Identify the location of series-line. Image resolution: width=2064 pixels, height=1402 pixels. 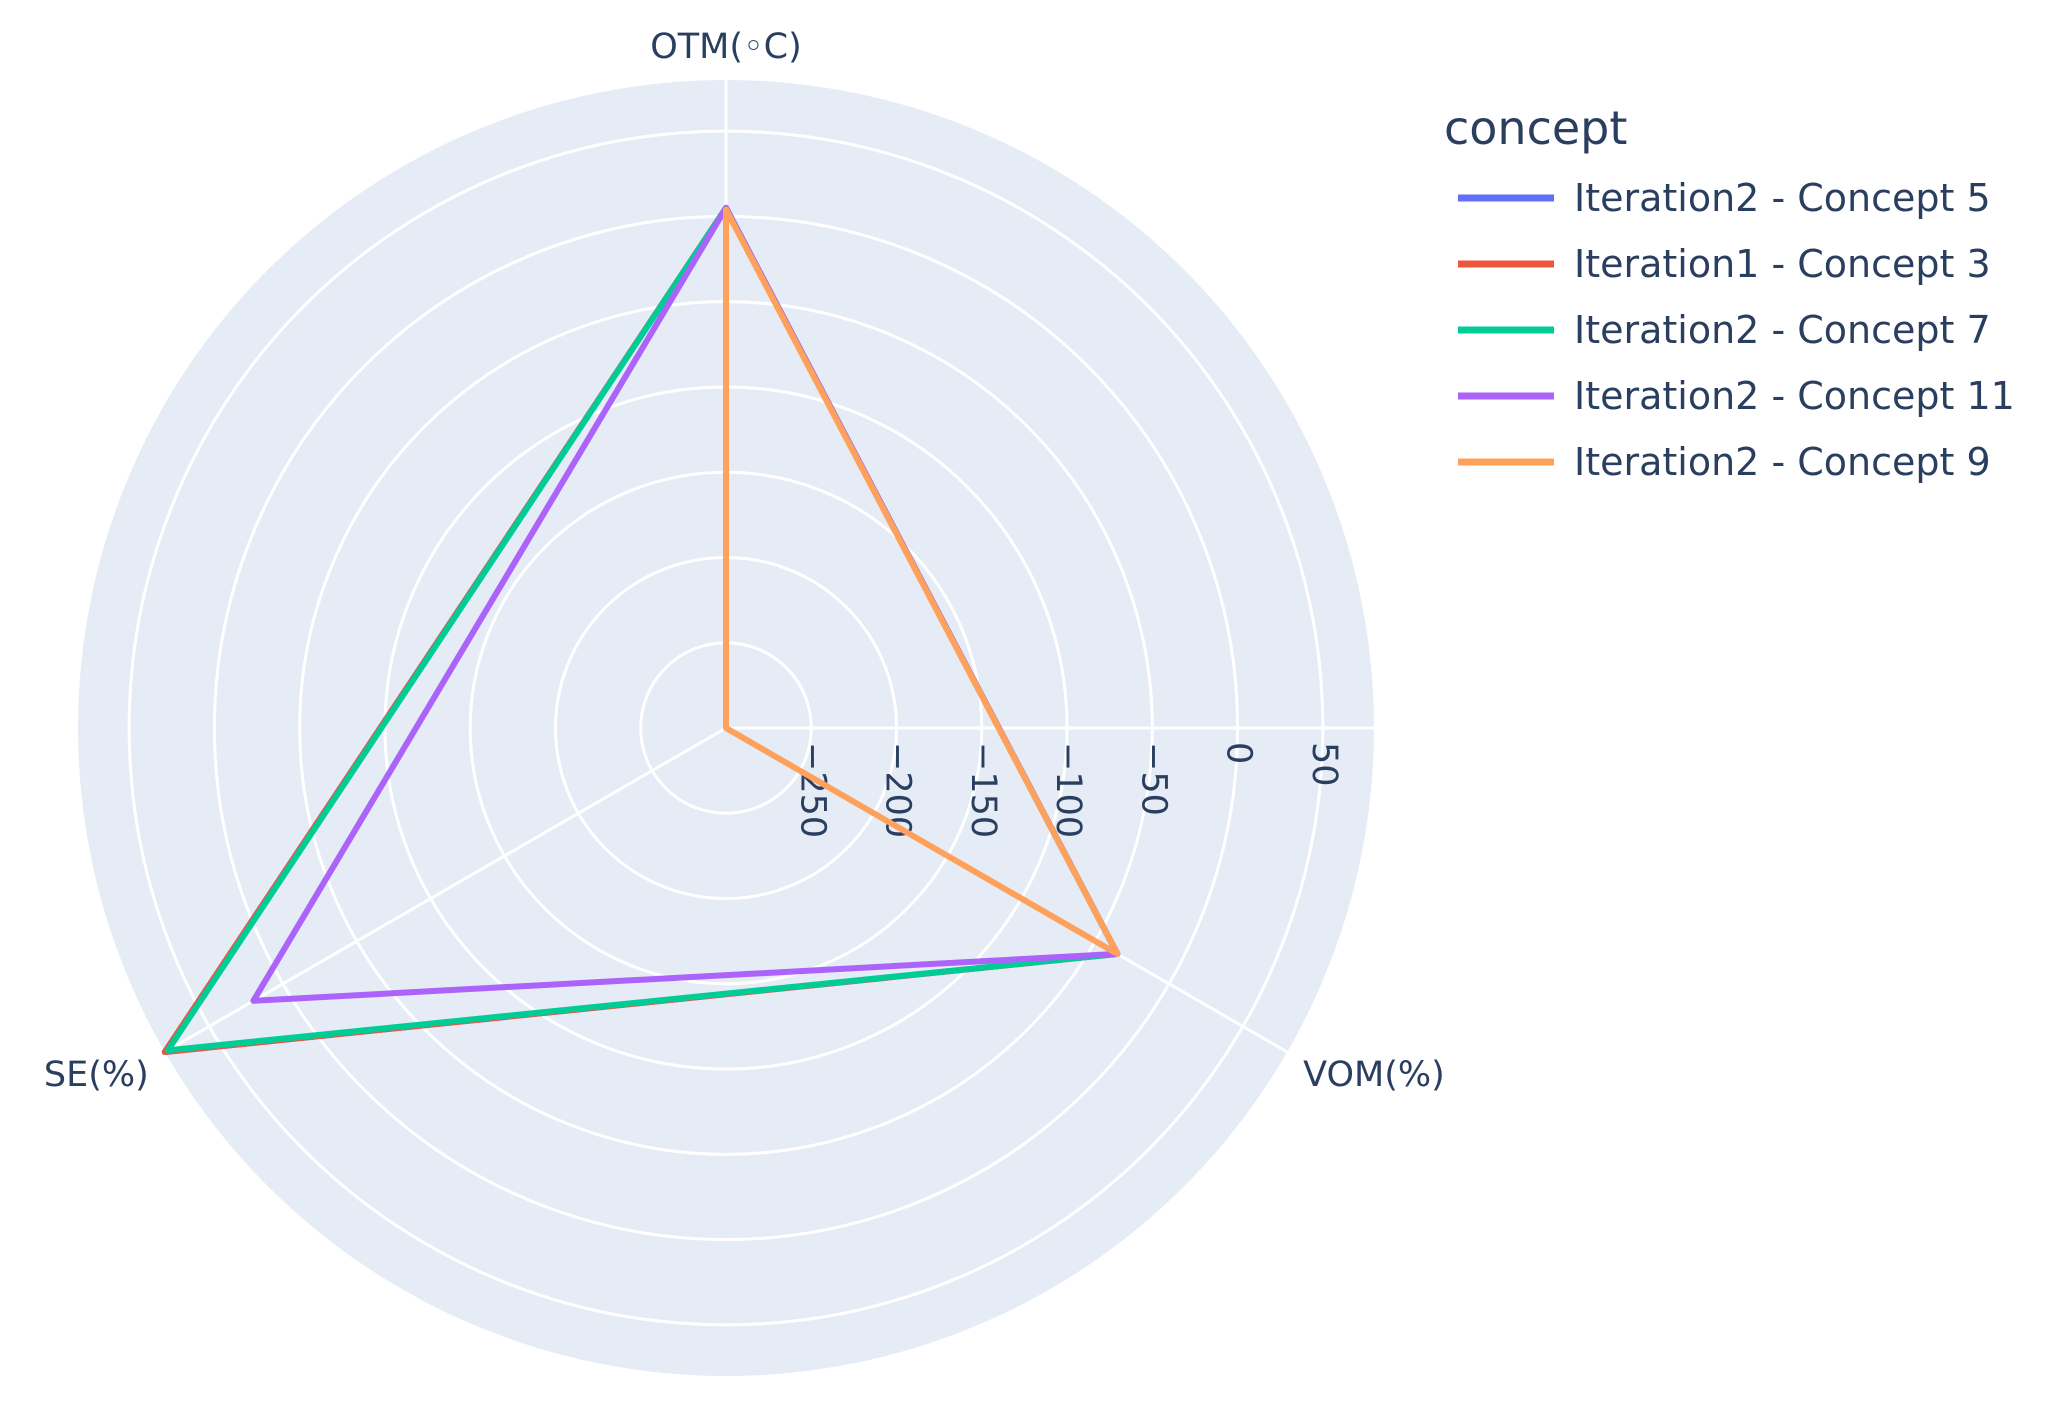
(922, 581).